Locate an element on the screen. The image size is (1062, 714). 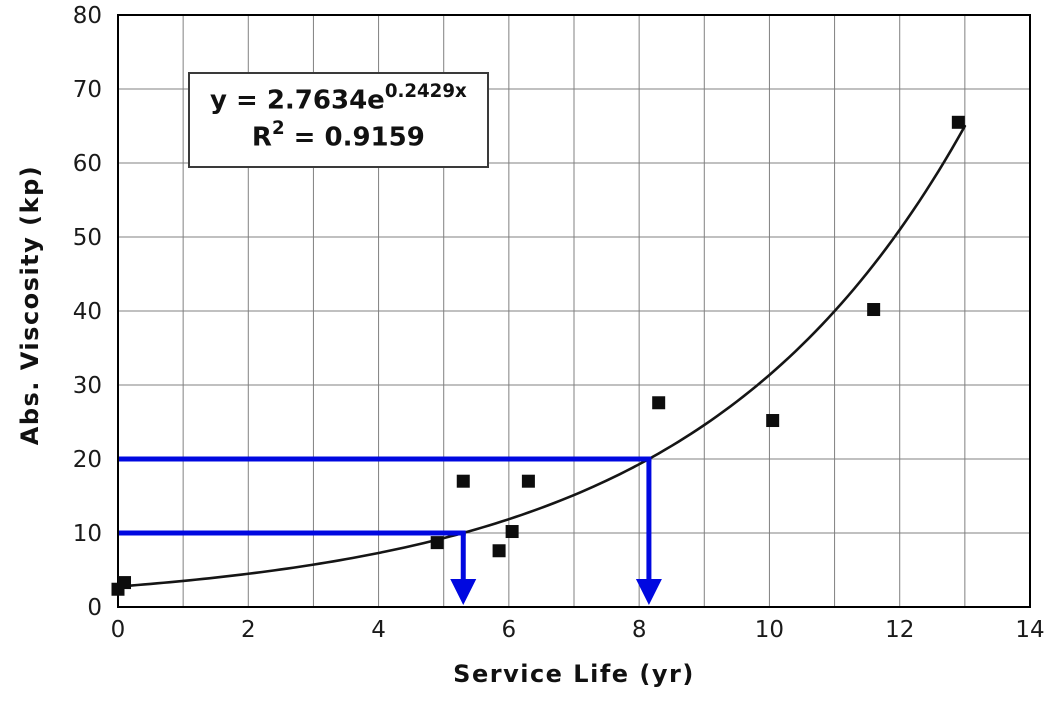
x-tick-label: 10 is located at coordinates (769, 630).